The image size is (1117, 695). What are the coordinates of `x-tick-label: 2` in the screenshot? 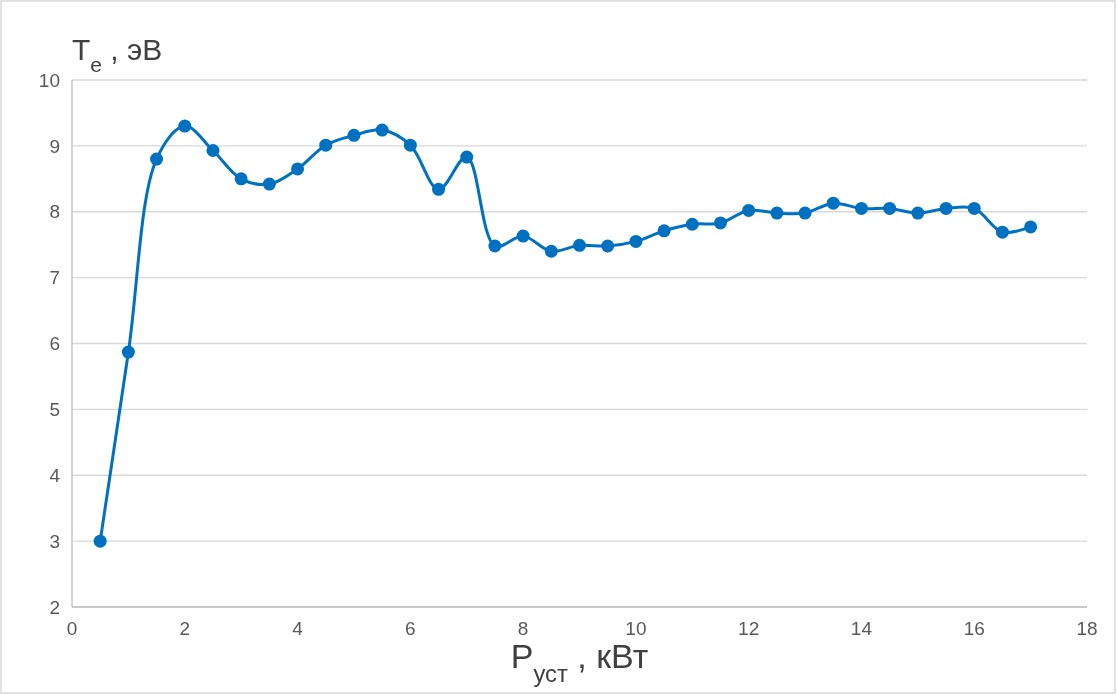 It's located at (185, 628).